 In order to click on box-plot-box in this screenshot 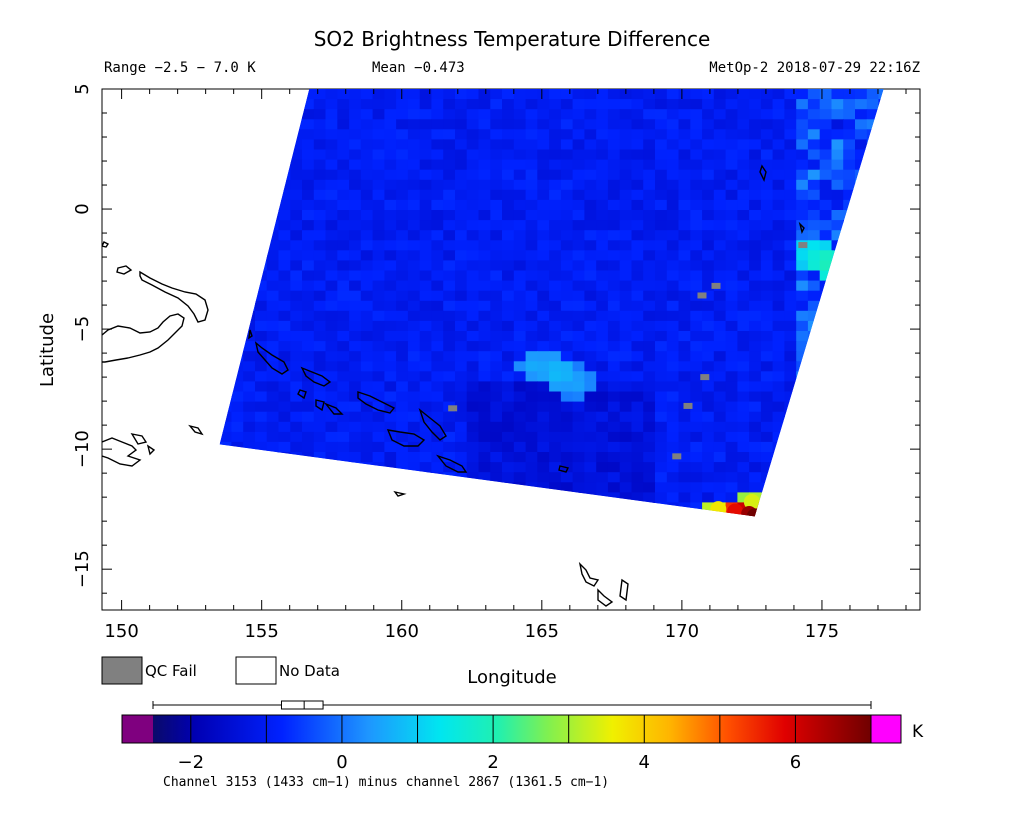, I will do `click(302, 705)`.